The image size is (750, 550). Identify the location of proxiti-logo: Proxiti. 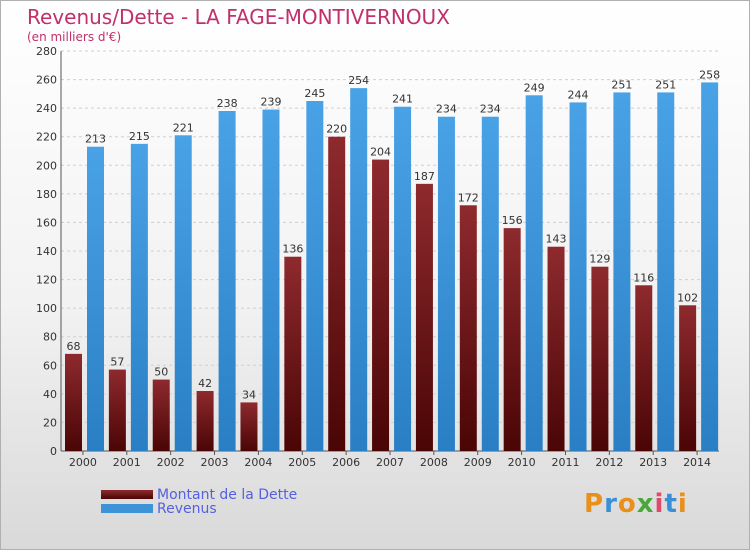
(636, 504).